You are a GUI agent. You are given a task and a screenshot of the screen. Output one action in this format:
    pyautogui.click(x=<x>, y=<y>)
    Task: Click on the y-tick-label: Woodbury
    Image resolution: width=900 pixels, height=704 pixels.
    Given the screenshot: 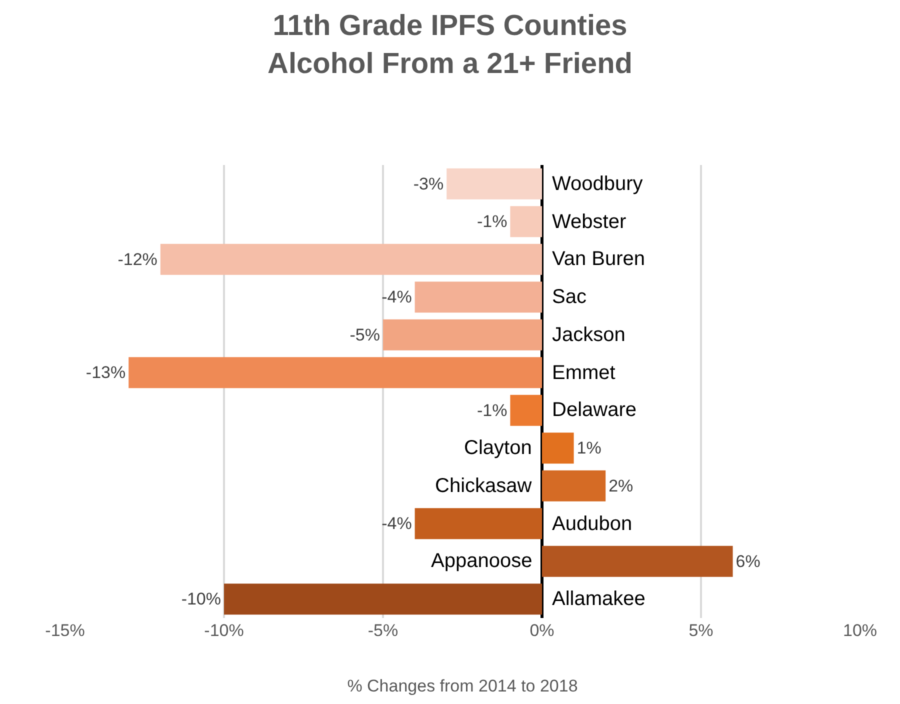 What is the action you would take?
    pyautogui.click(x=597, y=184)
    